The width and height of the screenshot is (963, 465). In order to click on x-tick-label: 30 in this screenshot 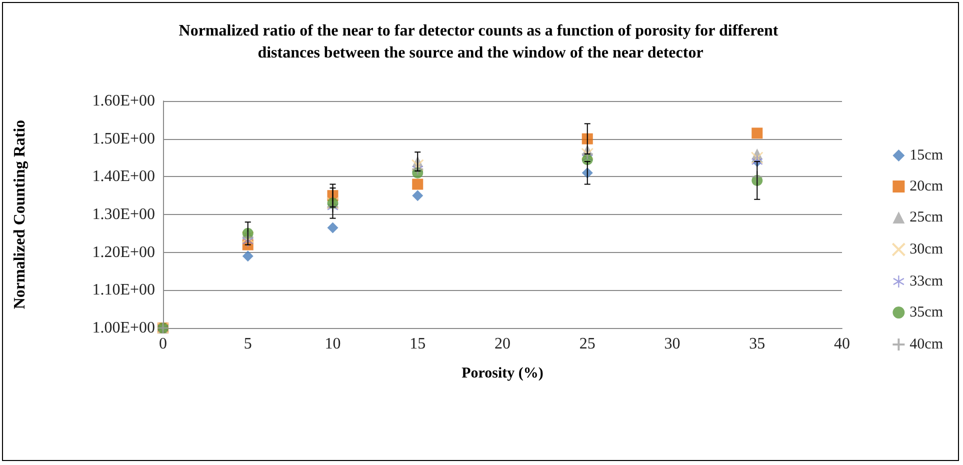, I will do `click(672, 344)`.